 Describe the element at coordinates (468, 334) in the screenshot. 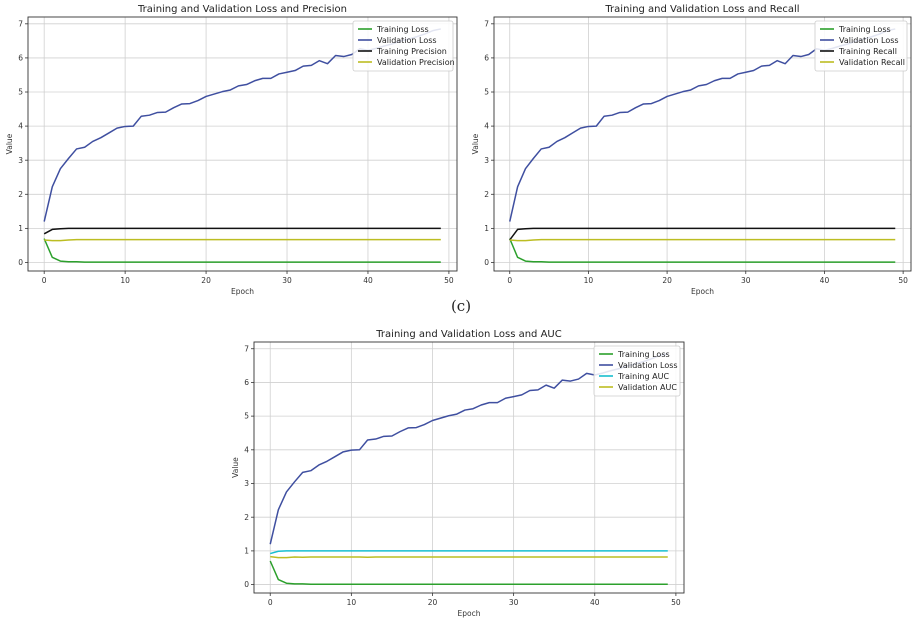

I see `chart-title: Training and Validation Loss and AUC` at that location.